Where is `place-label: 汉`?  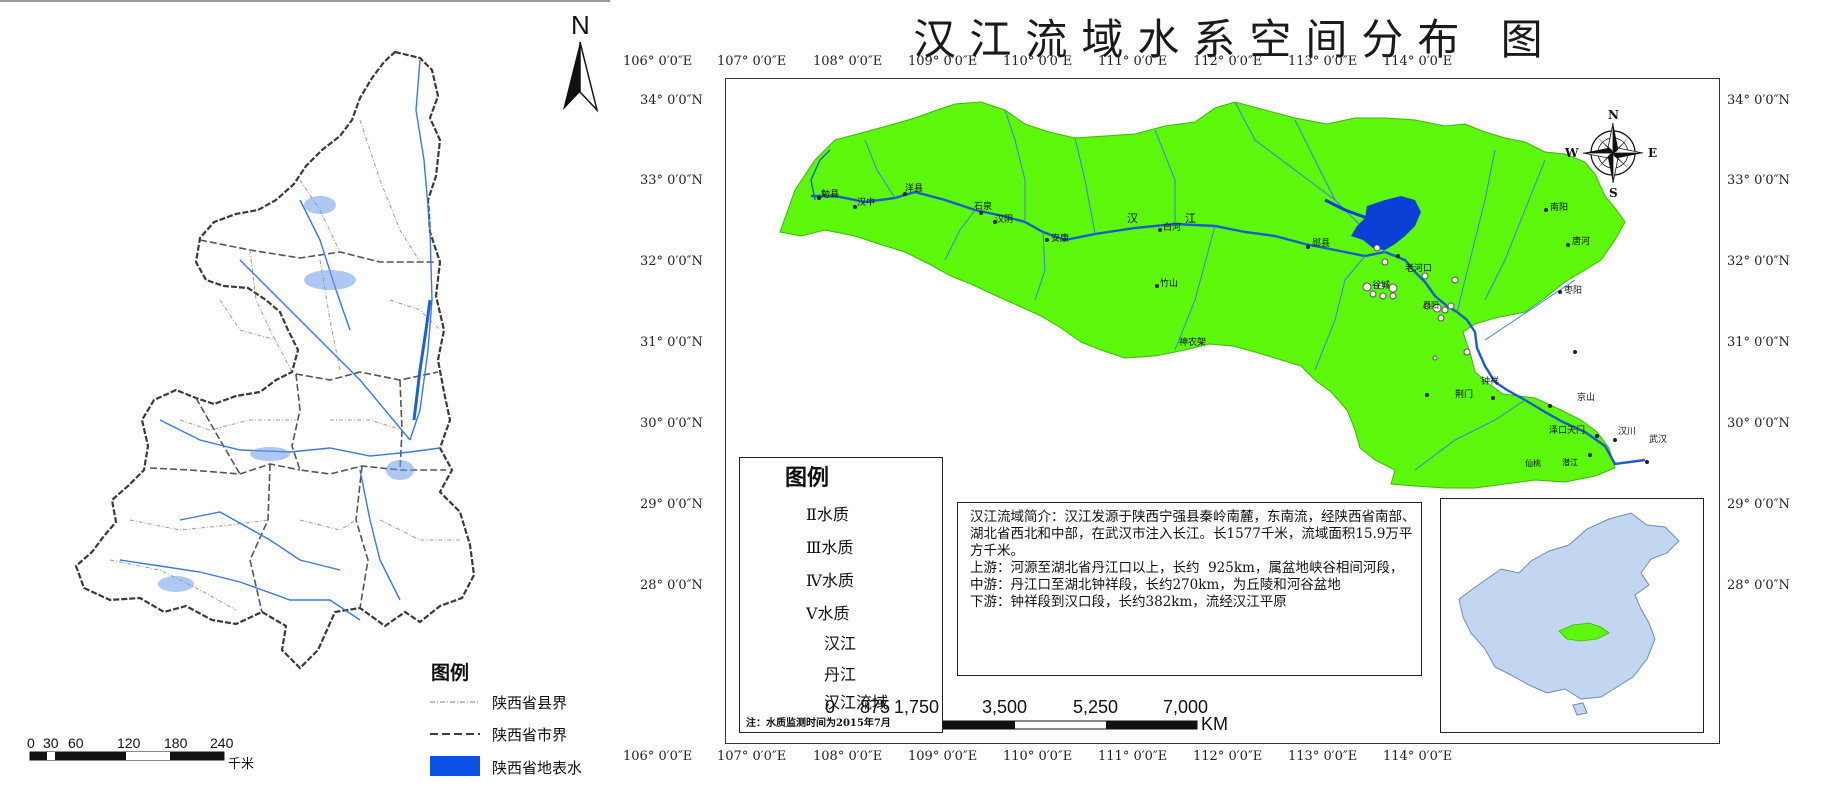 place-label: 汉 is located at coordinates (1132, 218).